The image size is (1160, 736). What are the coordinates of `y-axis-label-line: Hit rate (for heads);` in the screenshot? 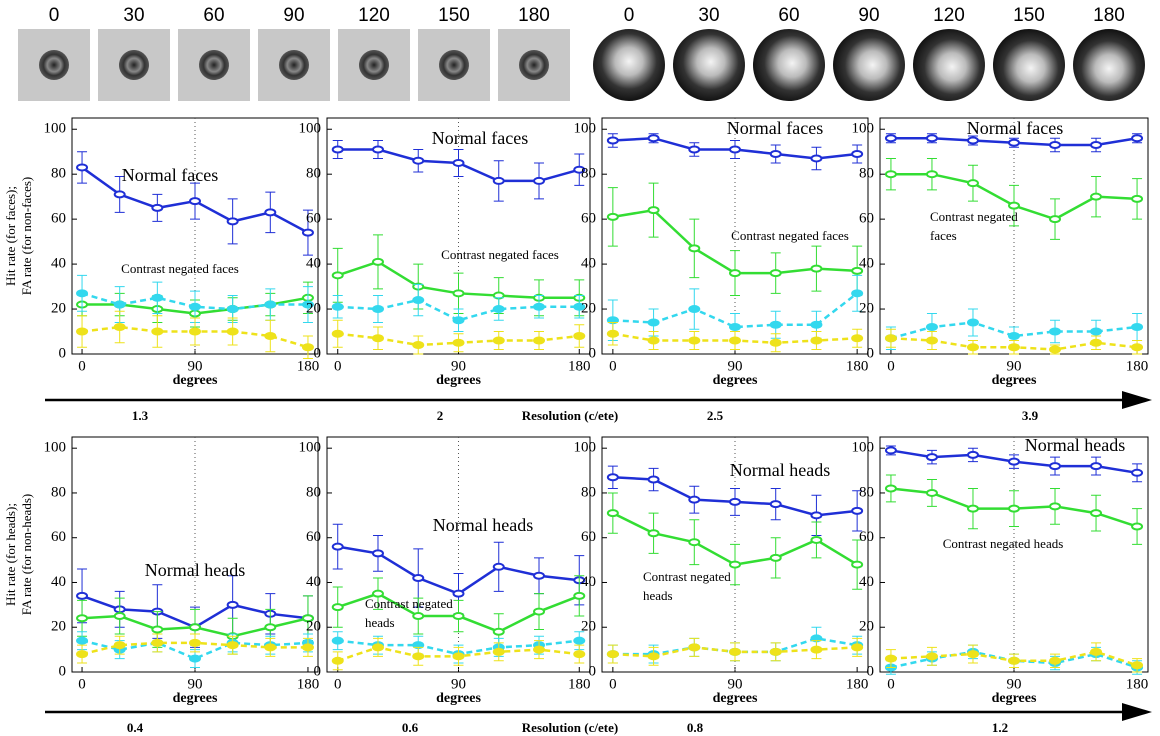 It's located at (10, 554).